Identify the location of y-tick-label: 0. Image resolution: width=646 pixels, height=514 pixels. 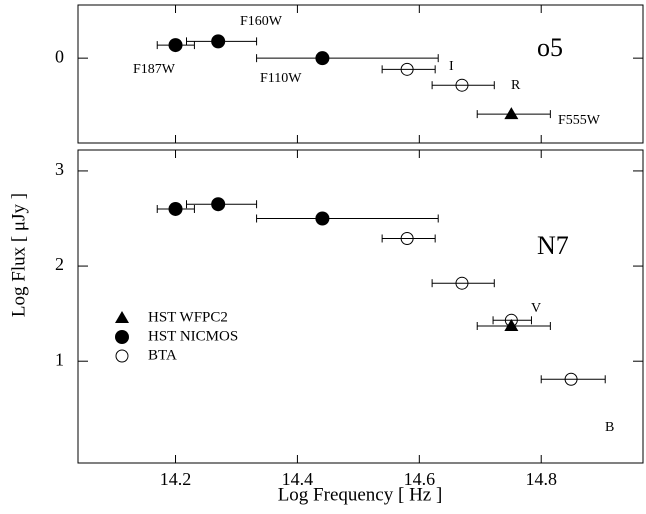
(59, 56).